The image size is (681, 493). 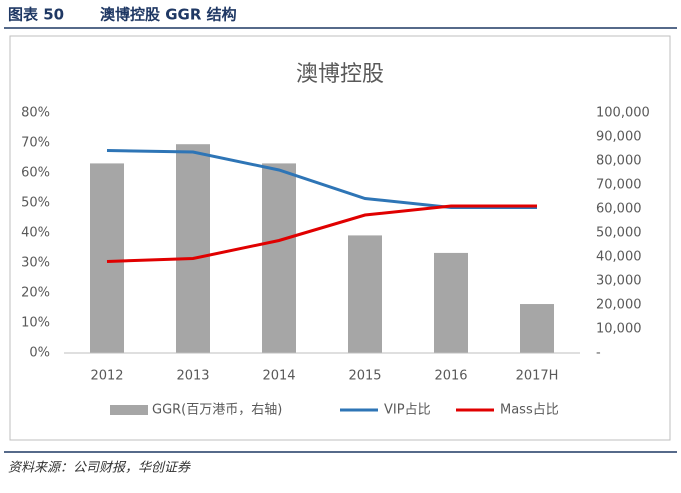 What do you see at coordinates (619, 281) in the screenshot?
I see `y2-tick-label: 30,000` at bounding box center [619, 281].